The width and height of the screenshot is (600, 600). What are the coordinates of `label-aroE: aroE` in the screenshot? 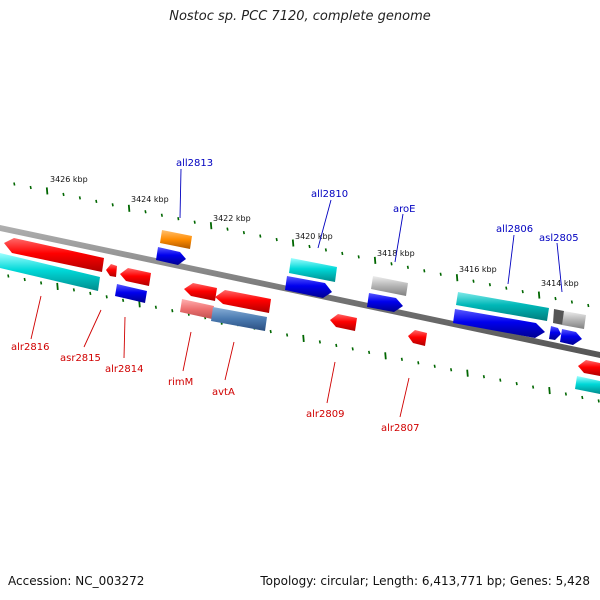 It's located at (404, 209).